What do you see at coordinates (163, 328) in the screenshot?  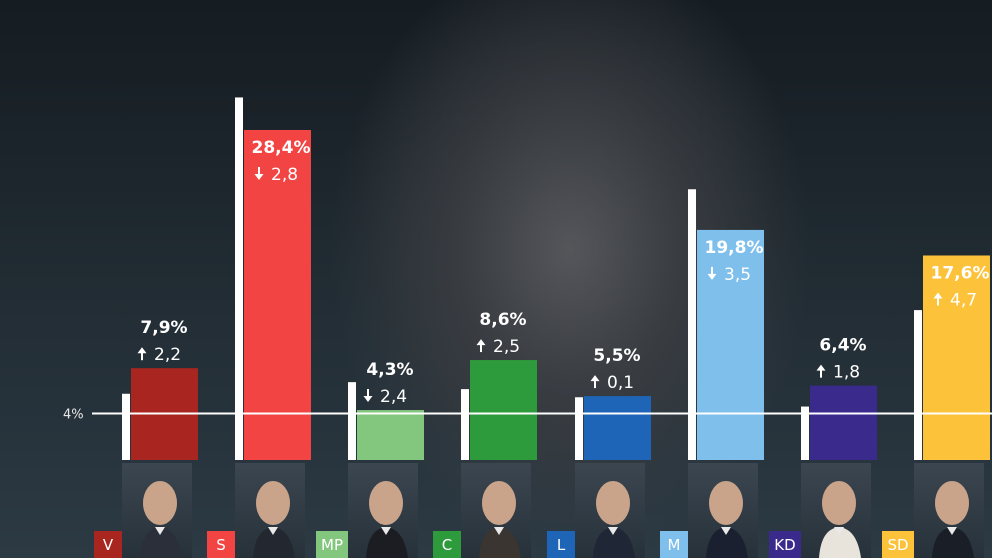 I see `value-label-v: 7,9%` at bounding box center [163, 328].